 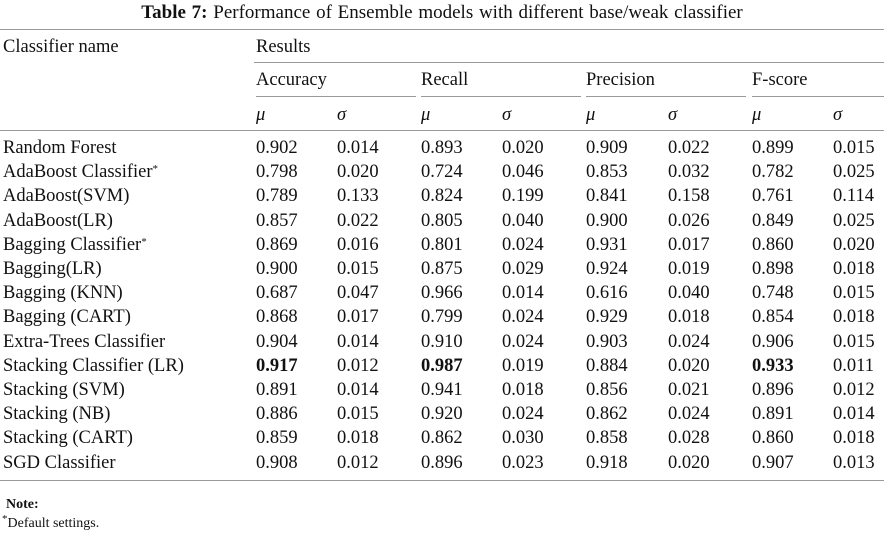 I want to click on mean-value: 0.966, so click(x=442, y=293).